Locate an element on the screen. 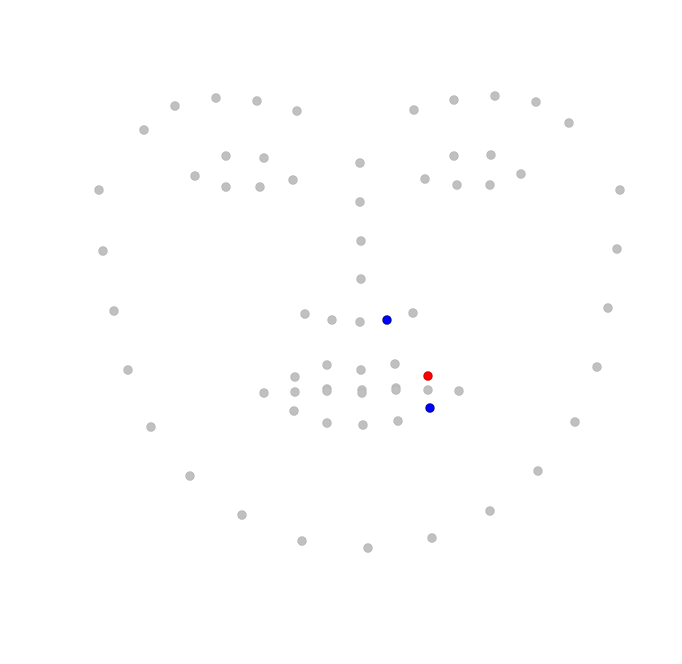 The image size is (682, 664). highlight-point-primary is located at coordinates (428, 376).